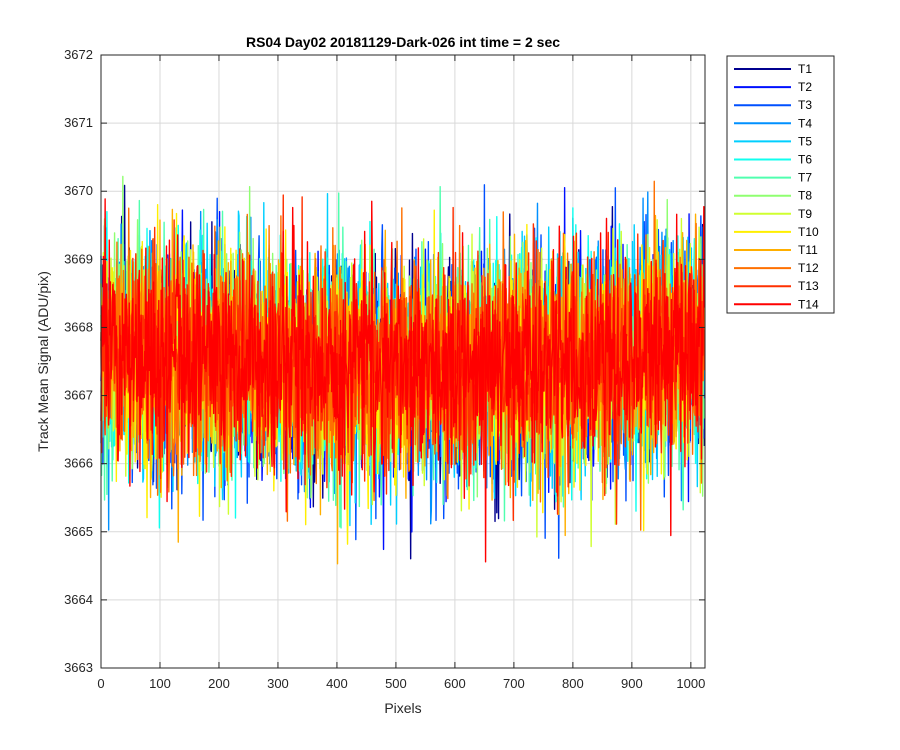 Image resolution: width=900 pixels, height=750 pixels. I want to click on y-tick-label: 3669, so click(78, 258).